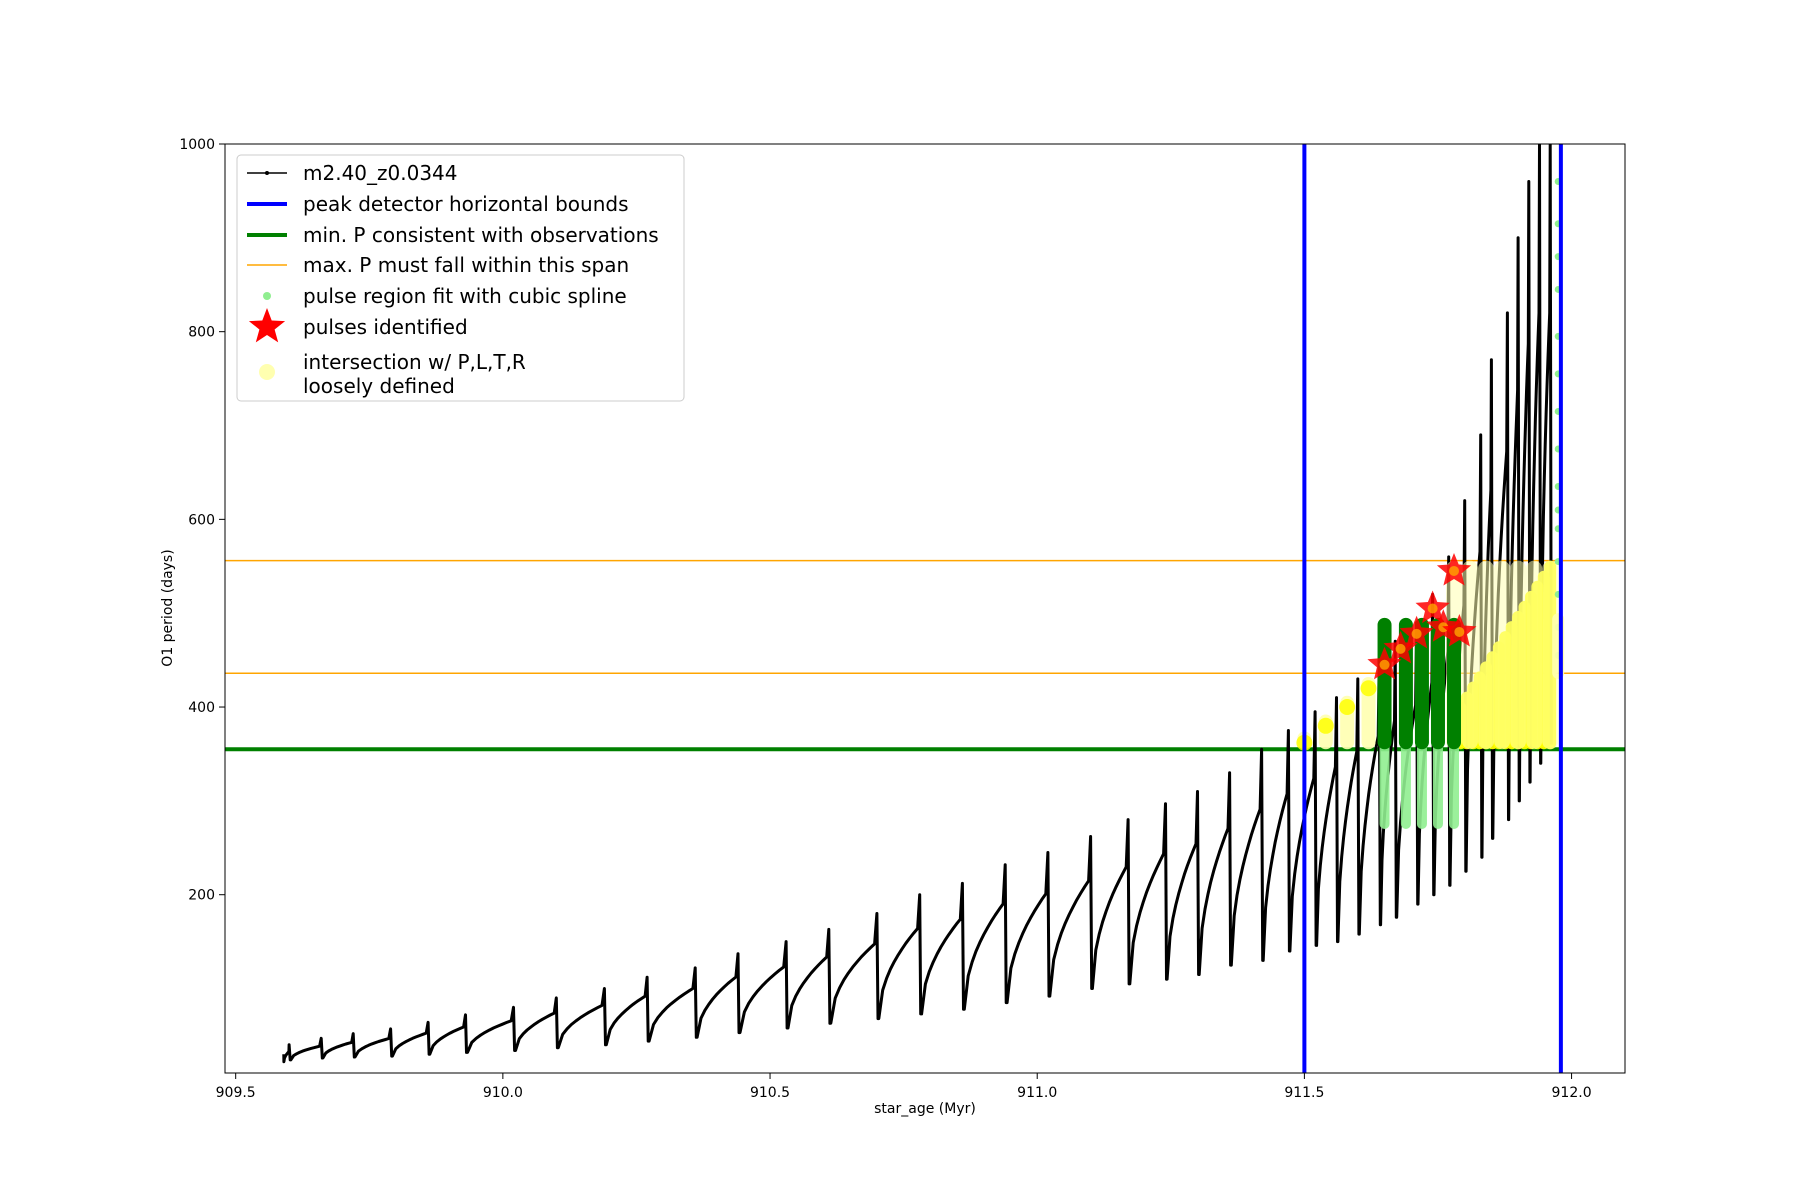 This screenshot has width=1800, height=1200. What do you see at coordinates (503, 1093) in the screenshot?
I see `x-tick-label: 910.0` at bounding box center [503, 1093].